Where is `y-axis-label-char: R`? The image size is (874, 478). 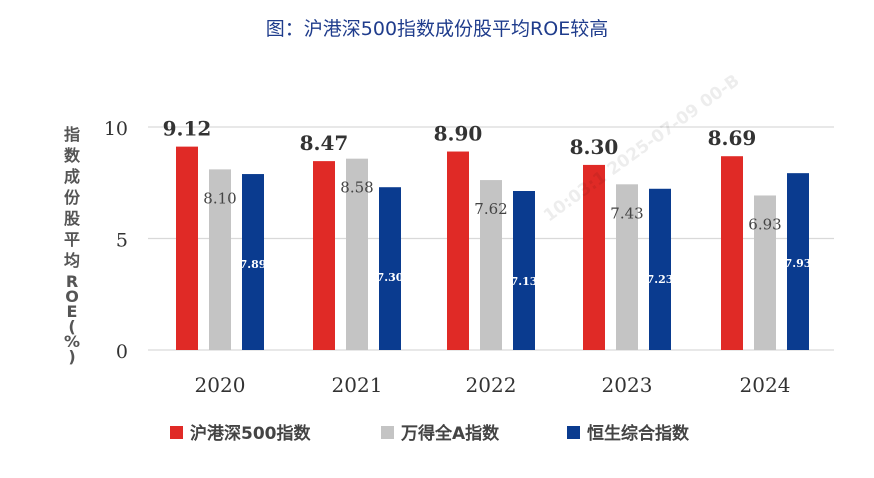 y-axis-label-char: R is located at coordinates (72, 281).